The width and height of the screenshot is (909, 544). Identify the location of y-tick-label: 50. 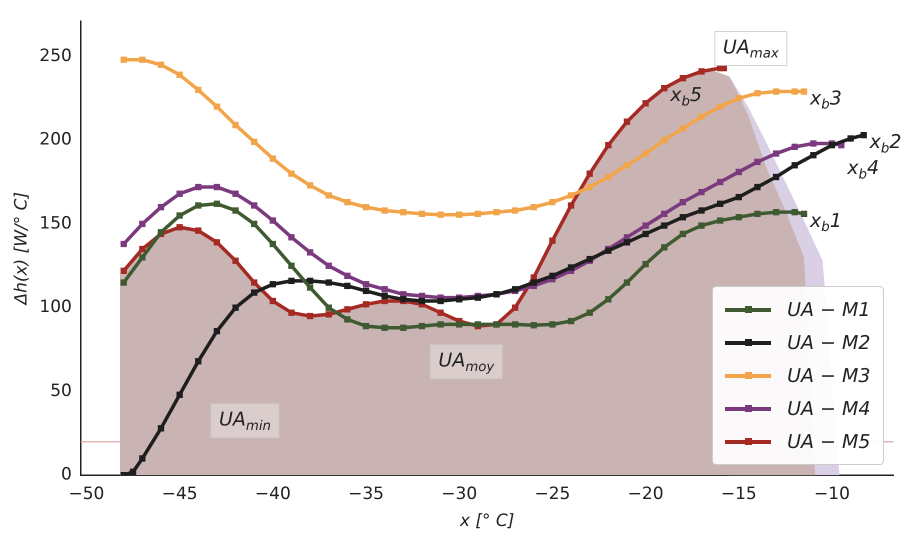
(61, 390).